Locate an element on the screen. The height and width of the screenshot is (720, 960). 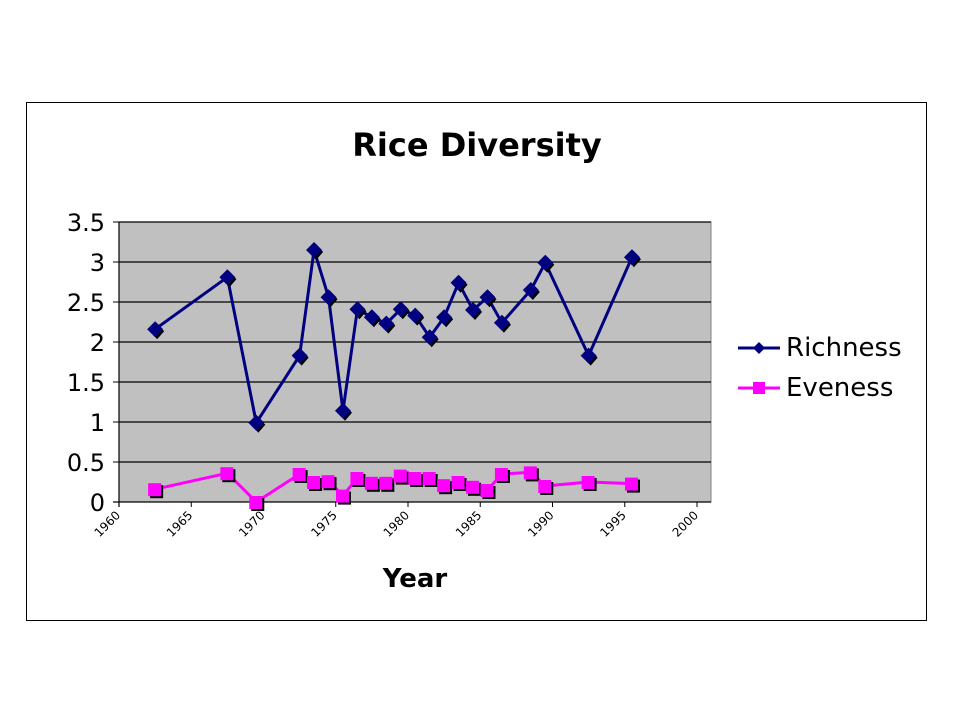
x-tick-label: 1980 is located at coordinates (396, 523).